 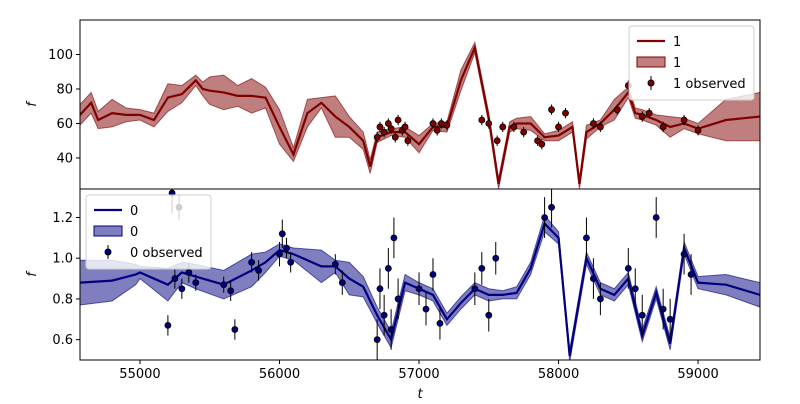 I want to click on x-tick-label: 58000, so click(x=558, y=374).